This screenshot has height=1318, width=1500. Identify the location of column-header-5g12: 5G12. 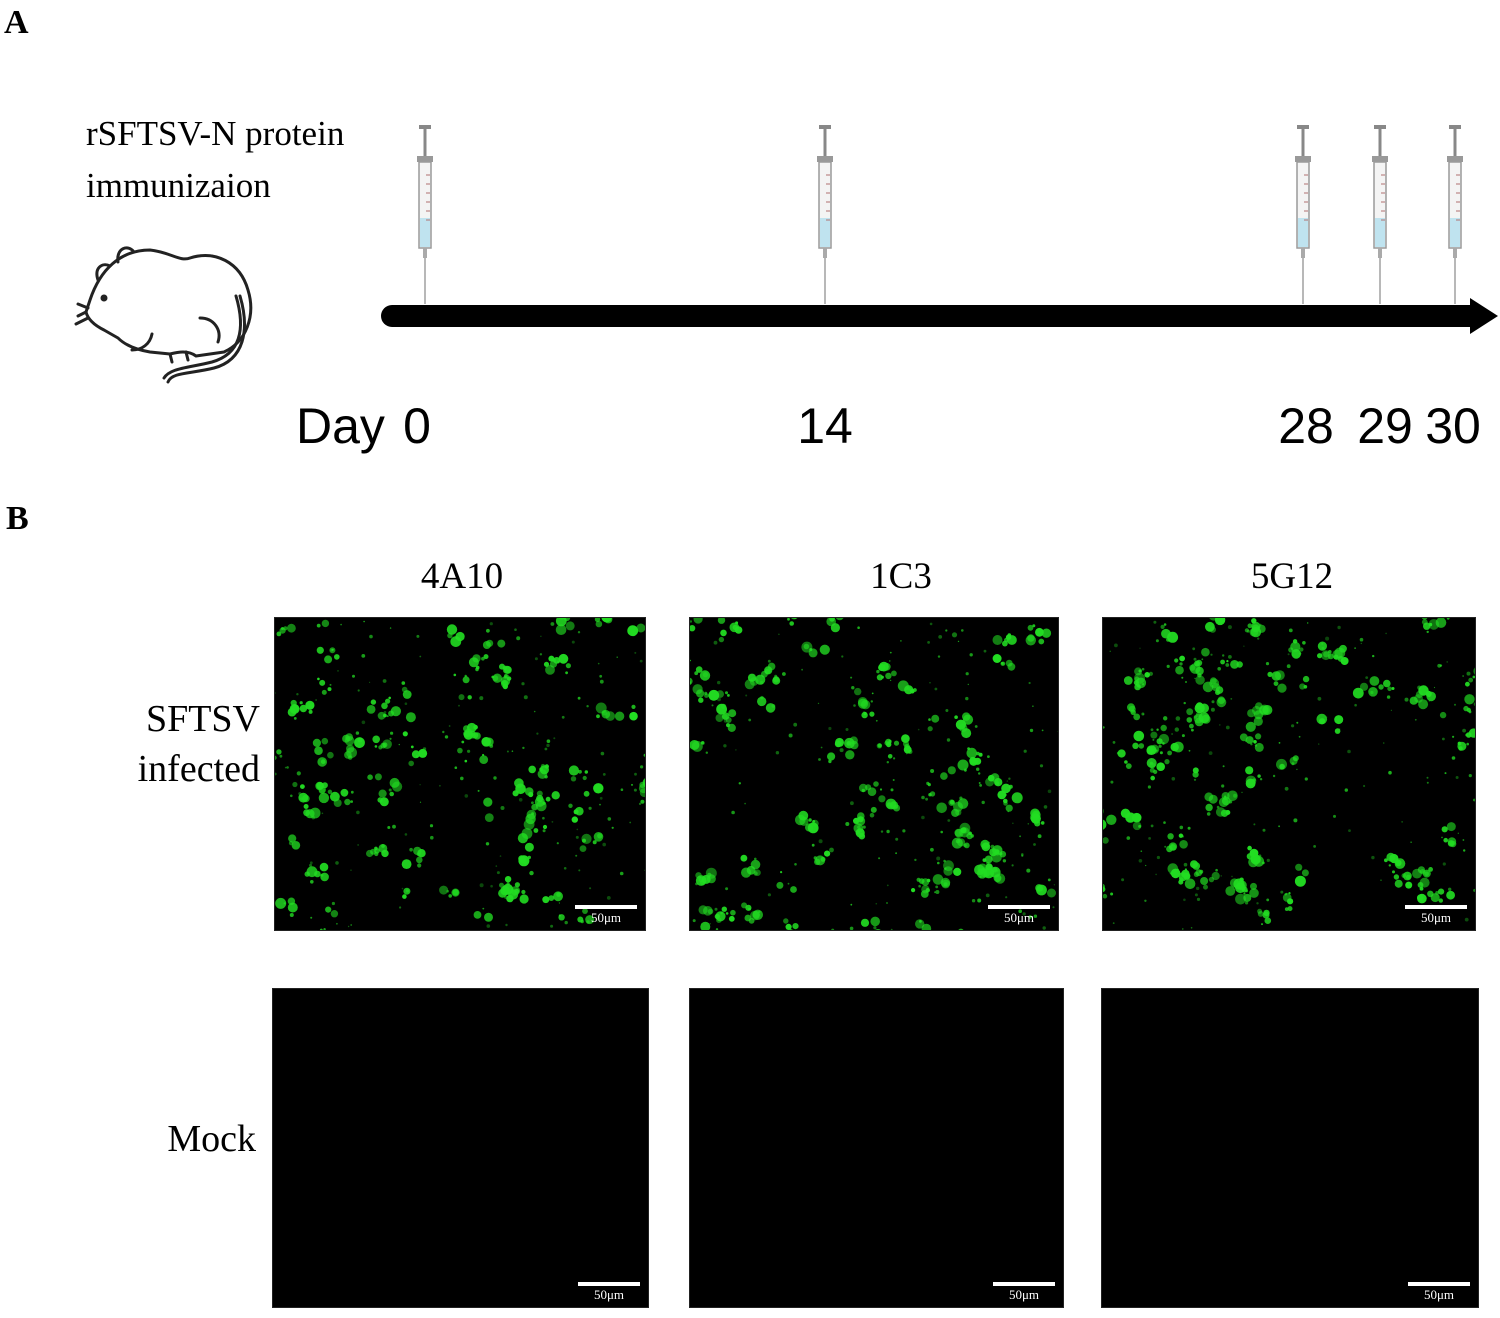
(1292, 576).